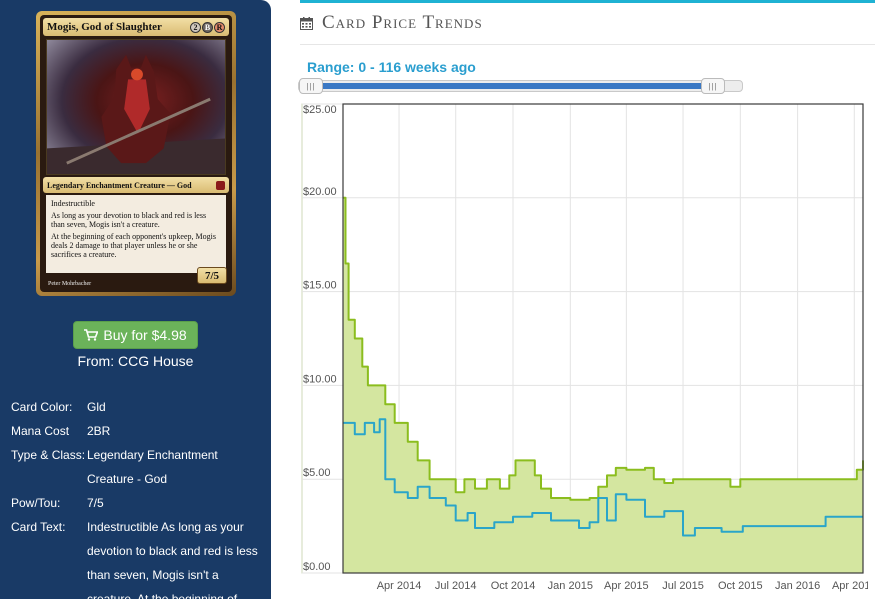 The height and width of the screenshot is (599, 875). I want to click on set-symbol-icon, so click(220, 185).